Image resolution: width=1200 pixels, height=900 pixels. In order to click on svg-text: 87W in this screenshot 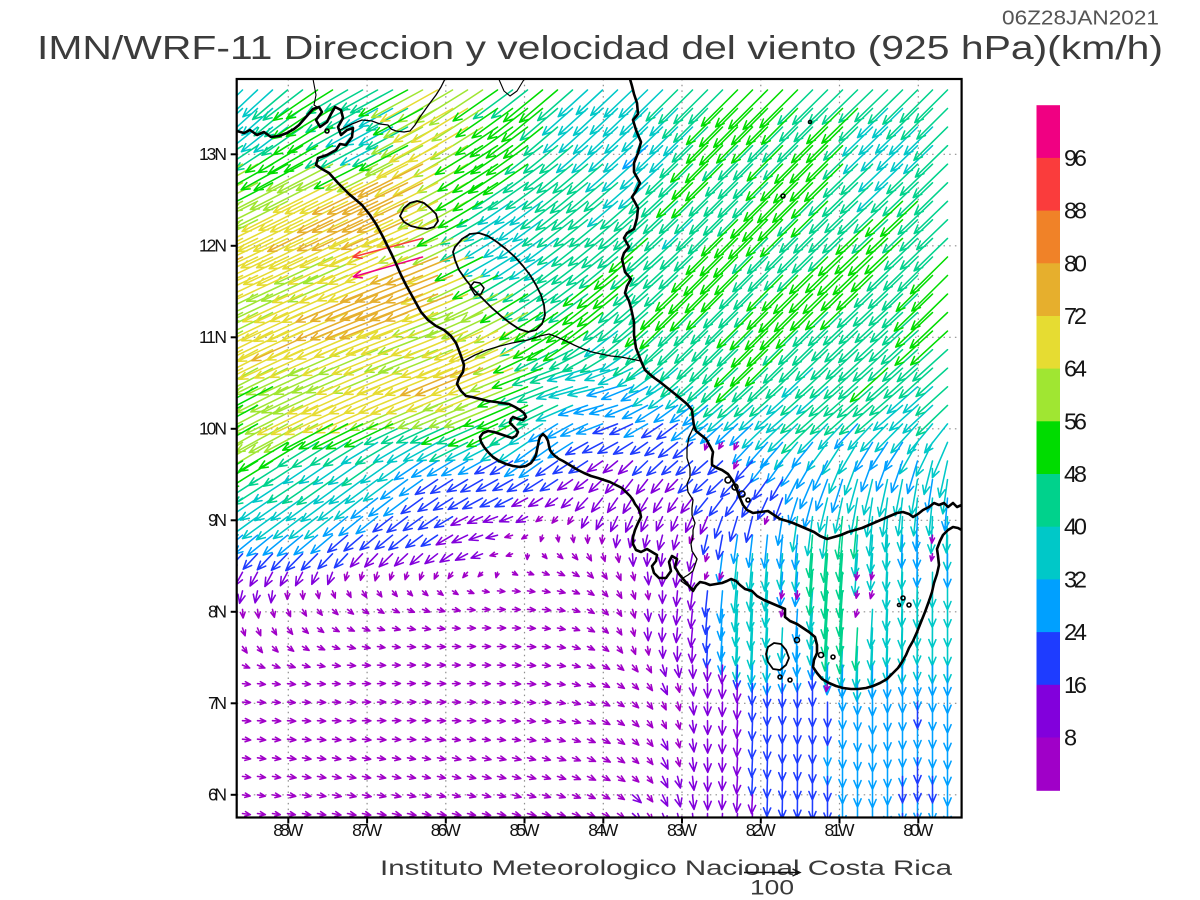, I will do `click(367, 830)`.